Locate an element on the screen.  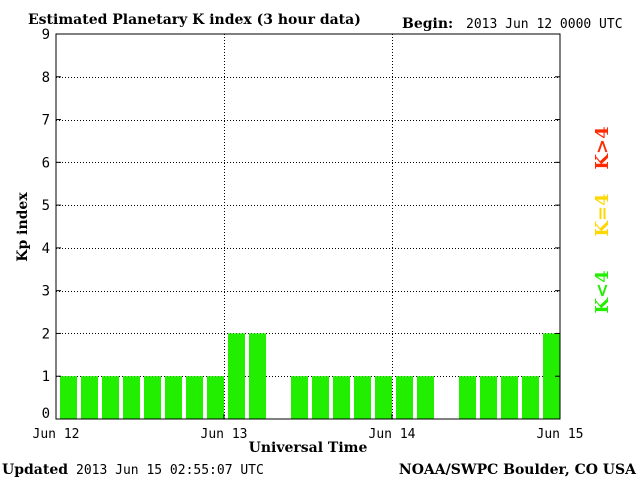
legend-k-greater-4: K>4 is located at coordinates (602, 147).